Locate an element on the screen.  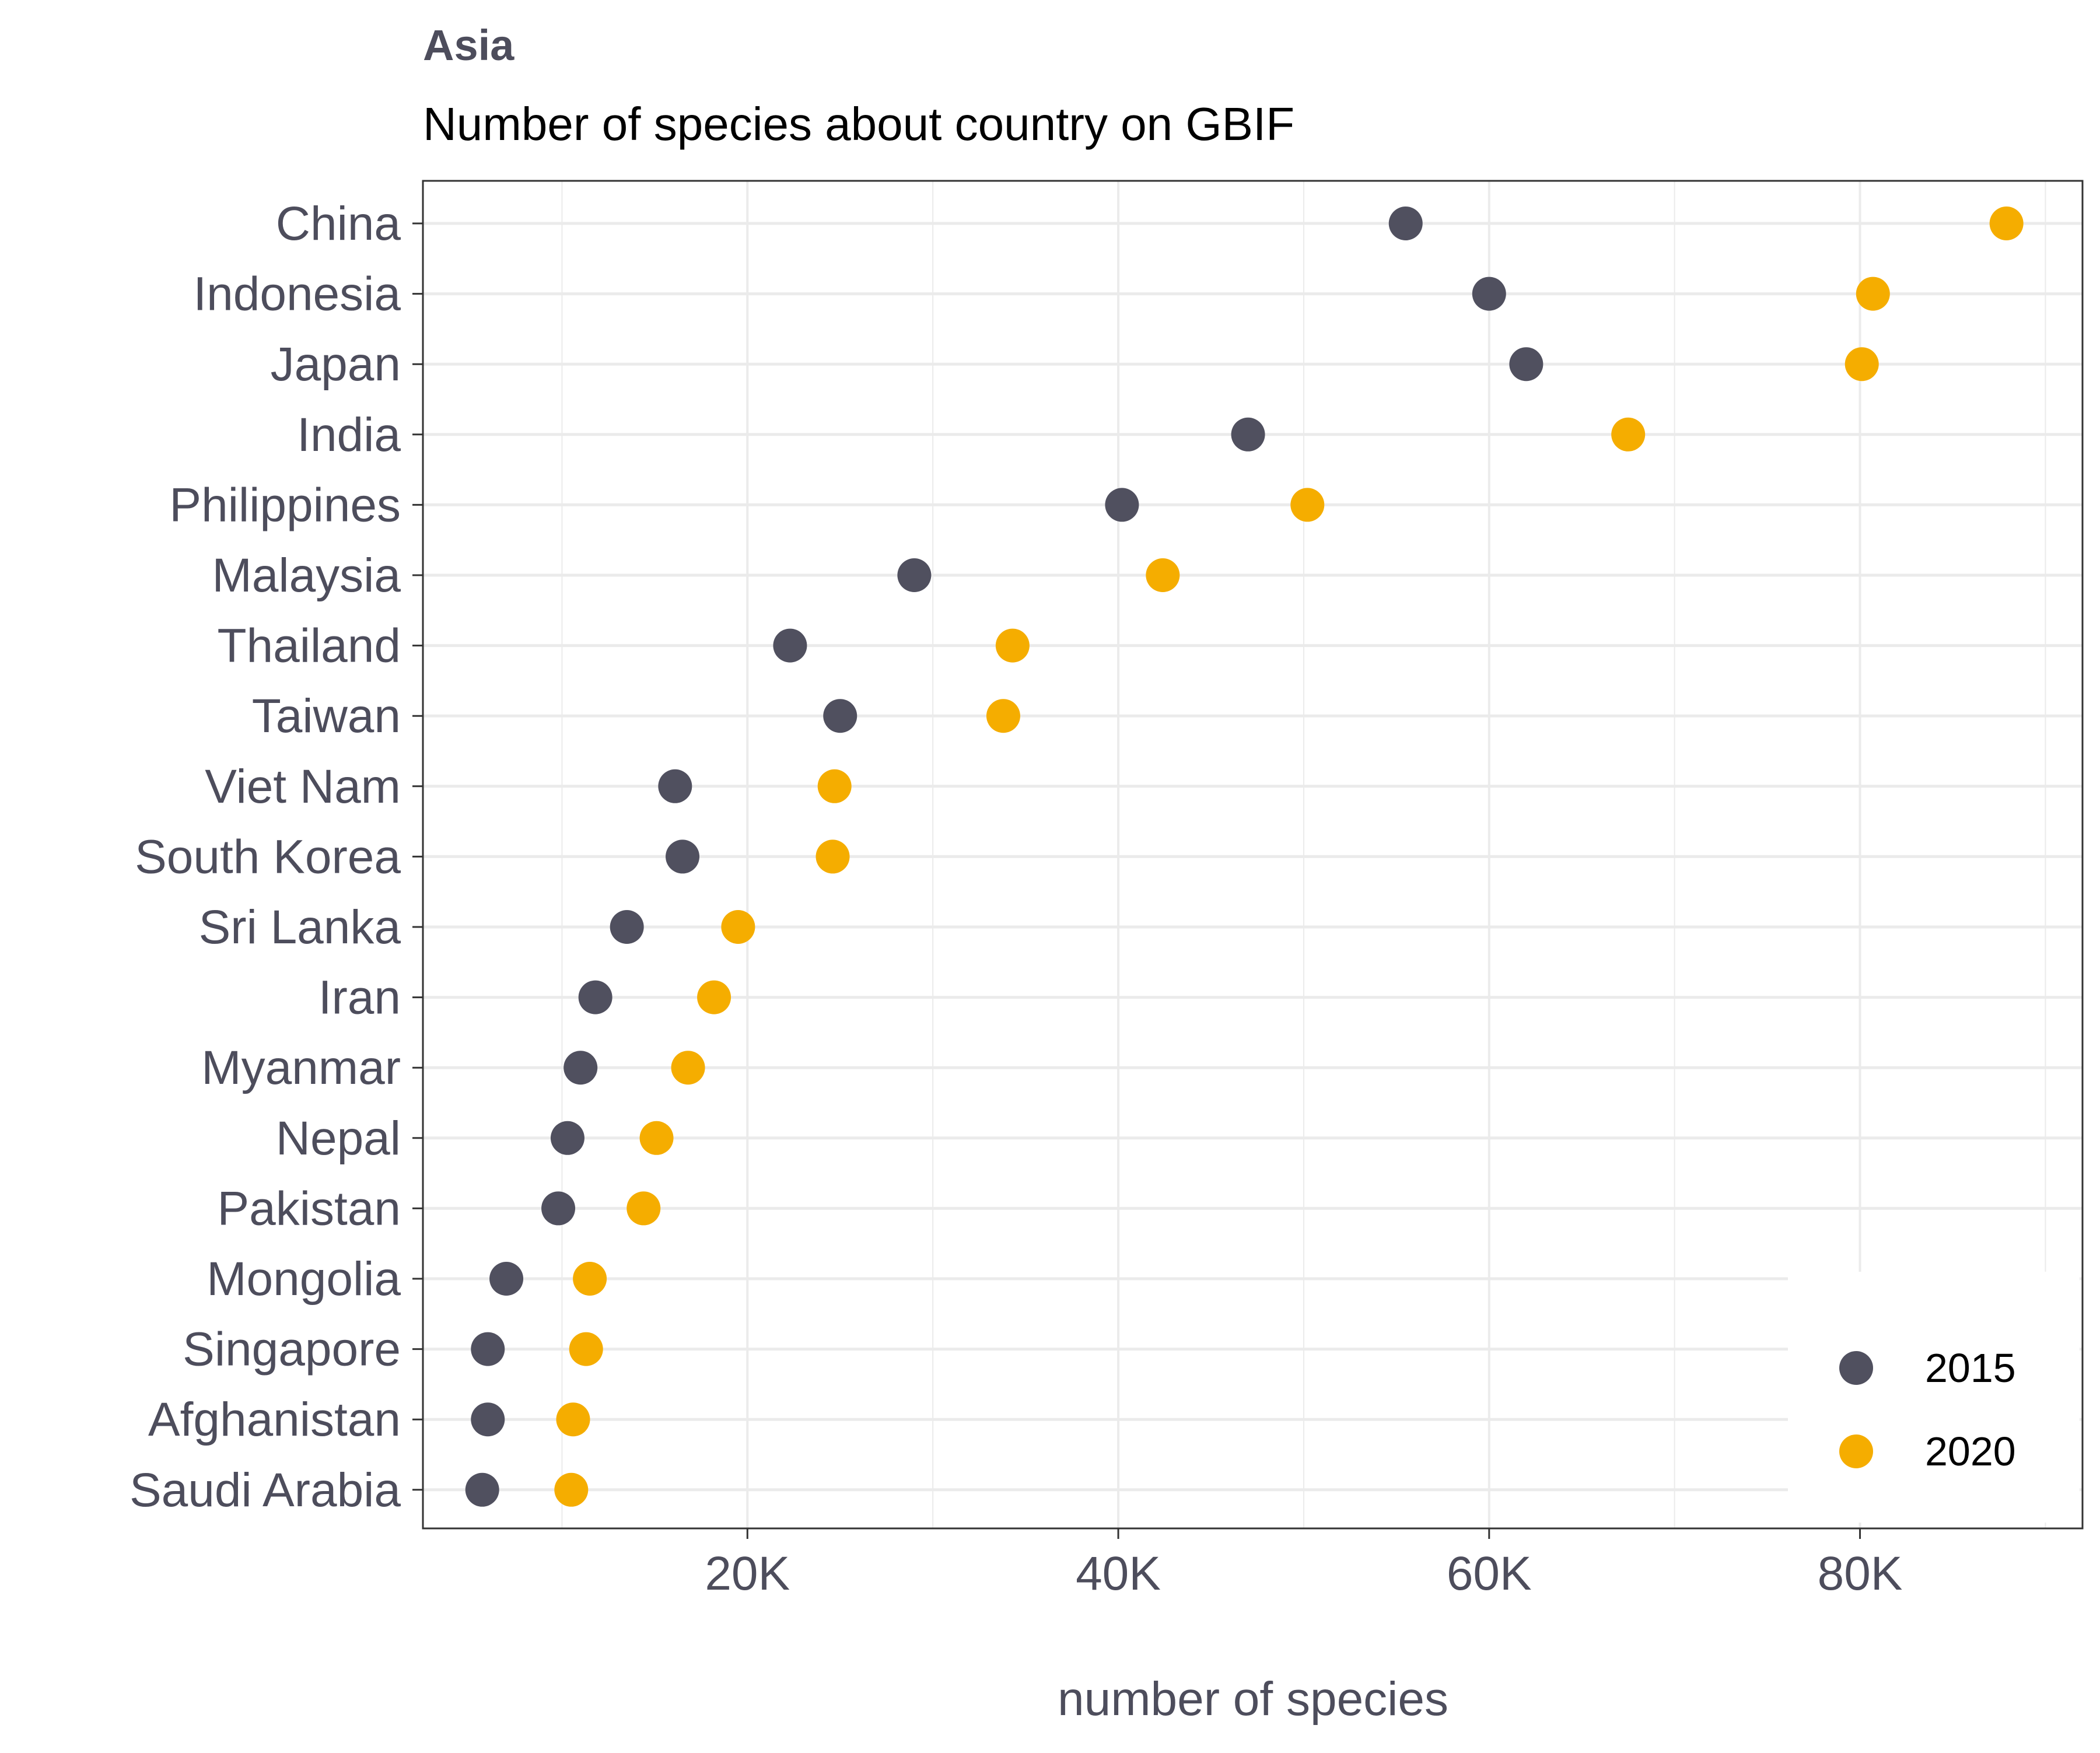
legend: 2015 2020 is located at coordinates (1934, 1397).